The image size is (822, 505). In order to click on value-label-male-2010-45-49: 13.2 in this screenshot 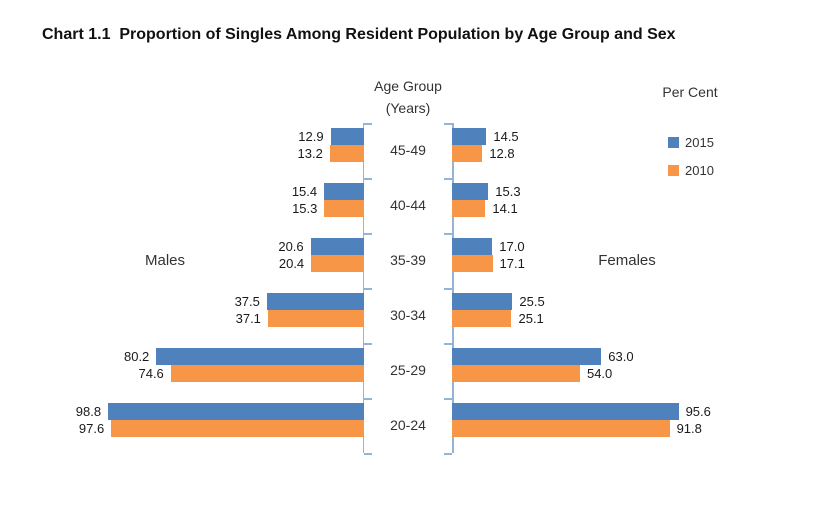, I will do `click(310, 153)`.